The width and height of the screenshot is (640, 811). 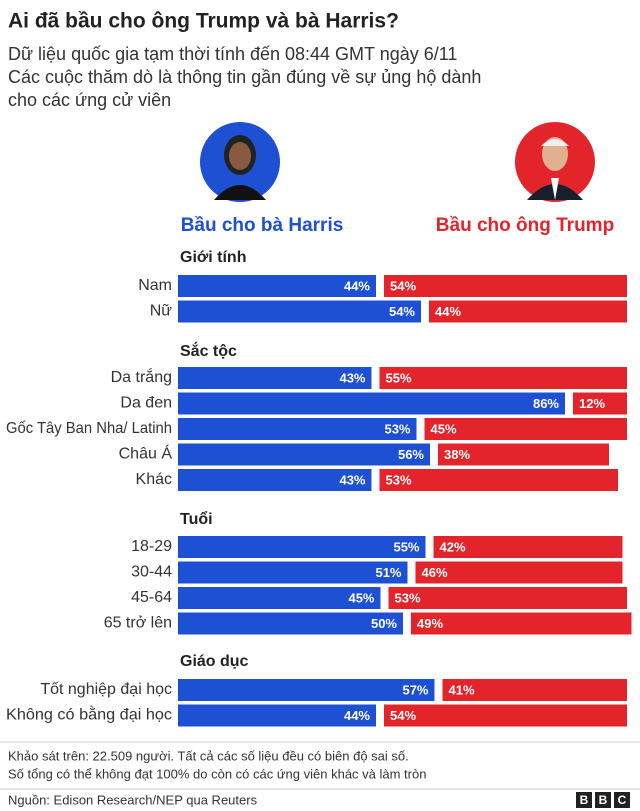 What do you see at coordinates (138, 623) in the screenshot?
I see `category-label: 65 trở lên` at bounding box center [138, 623].